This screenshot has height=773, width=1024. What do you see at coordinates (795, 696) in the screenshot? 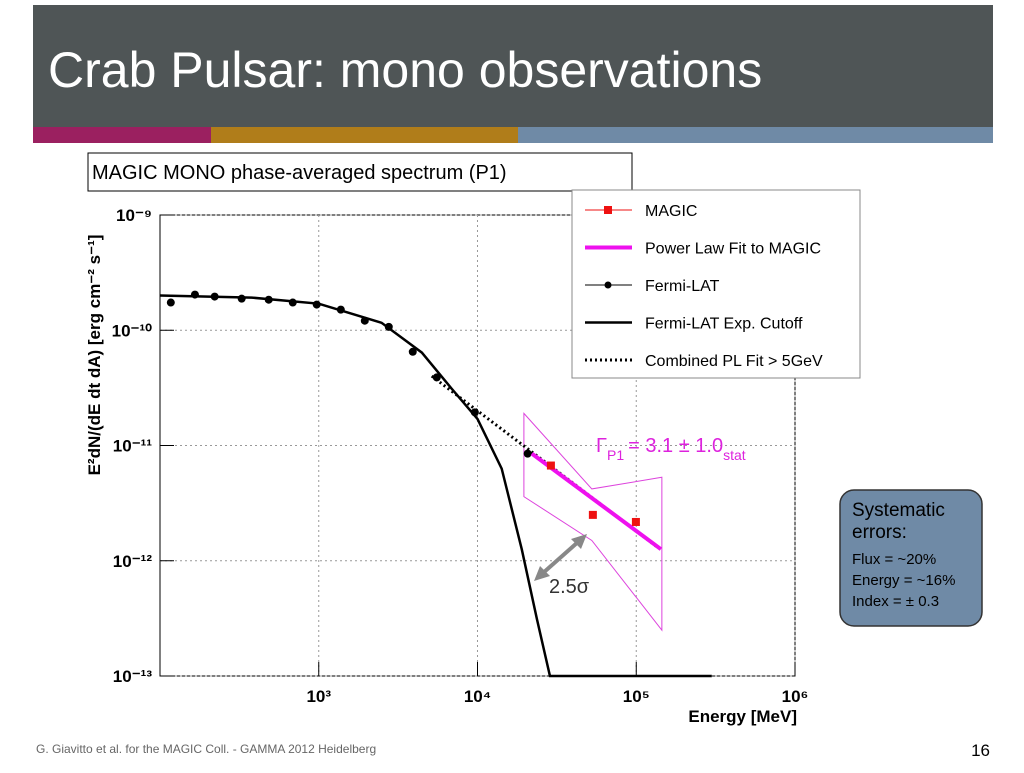
I see `x-tick-label: 10⁶` at bounding box center [795, 696].